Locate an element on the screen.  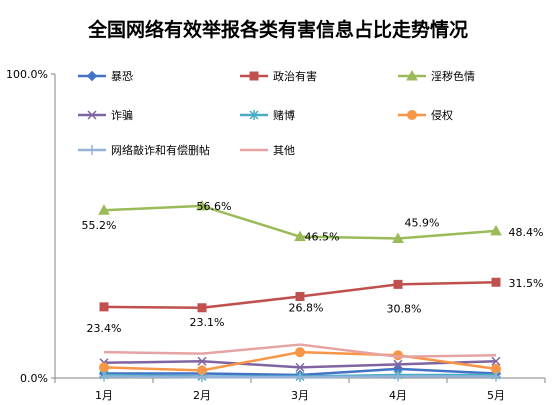
legend-label: 政治有害 is located at coordinates (295, 76).